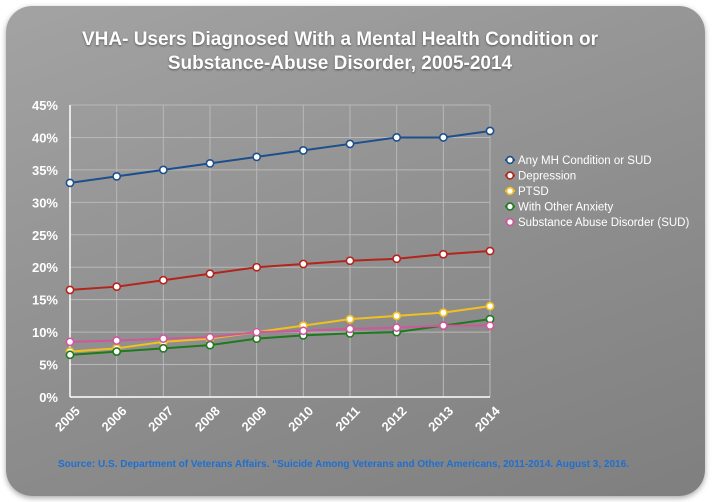 This screenshot has height=502, width=713. Describe the element at coordinates (547, 177) in the screenshot. I see `legend-label: Depression` at that location.